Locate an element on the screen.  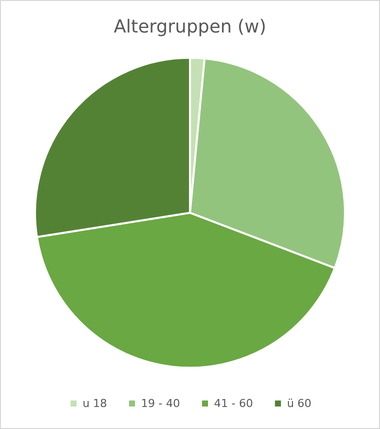
chart-title: Altergruppen (w) is located at coordinates (190, 27).